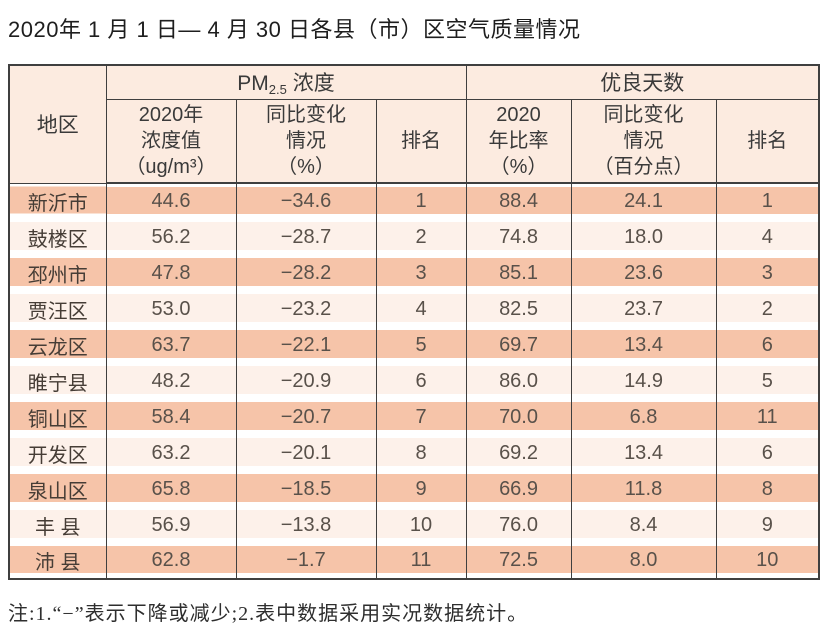  Describe the element at coordinates (767, 201) in the screenshot. I see `rate-rank-cell: 1` at that location.